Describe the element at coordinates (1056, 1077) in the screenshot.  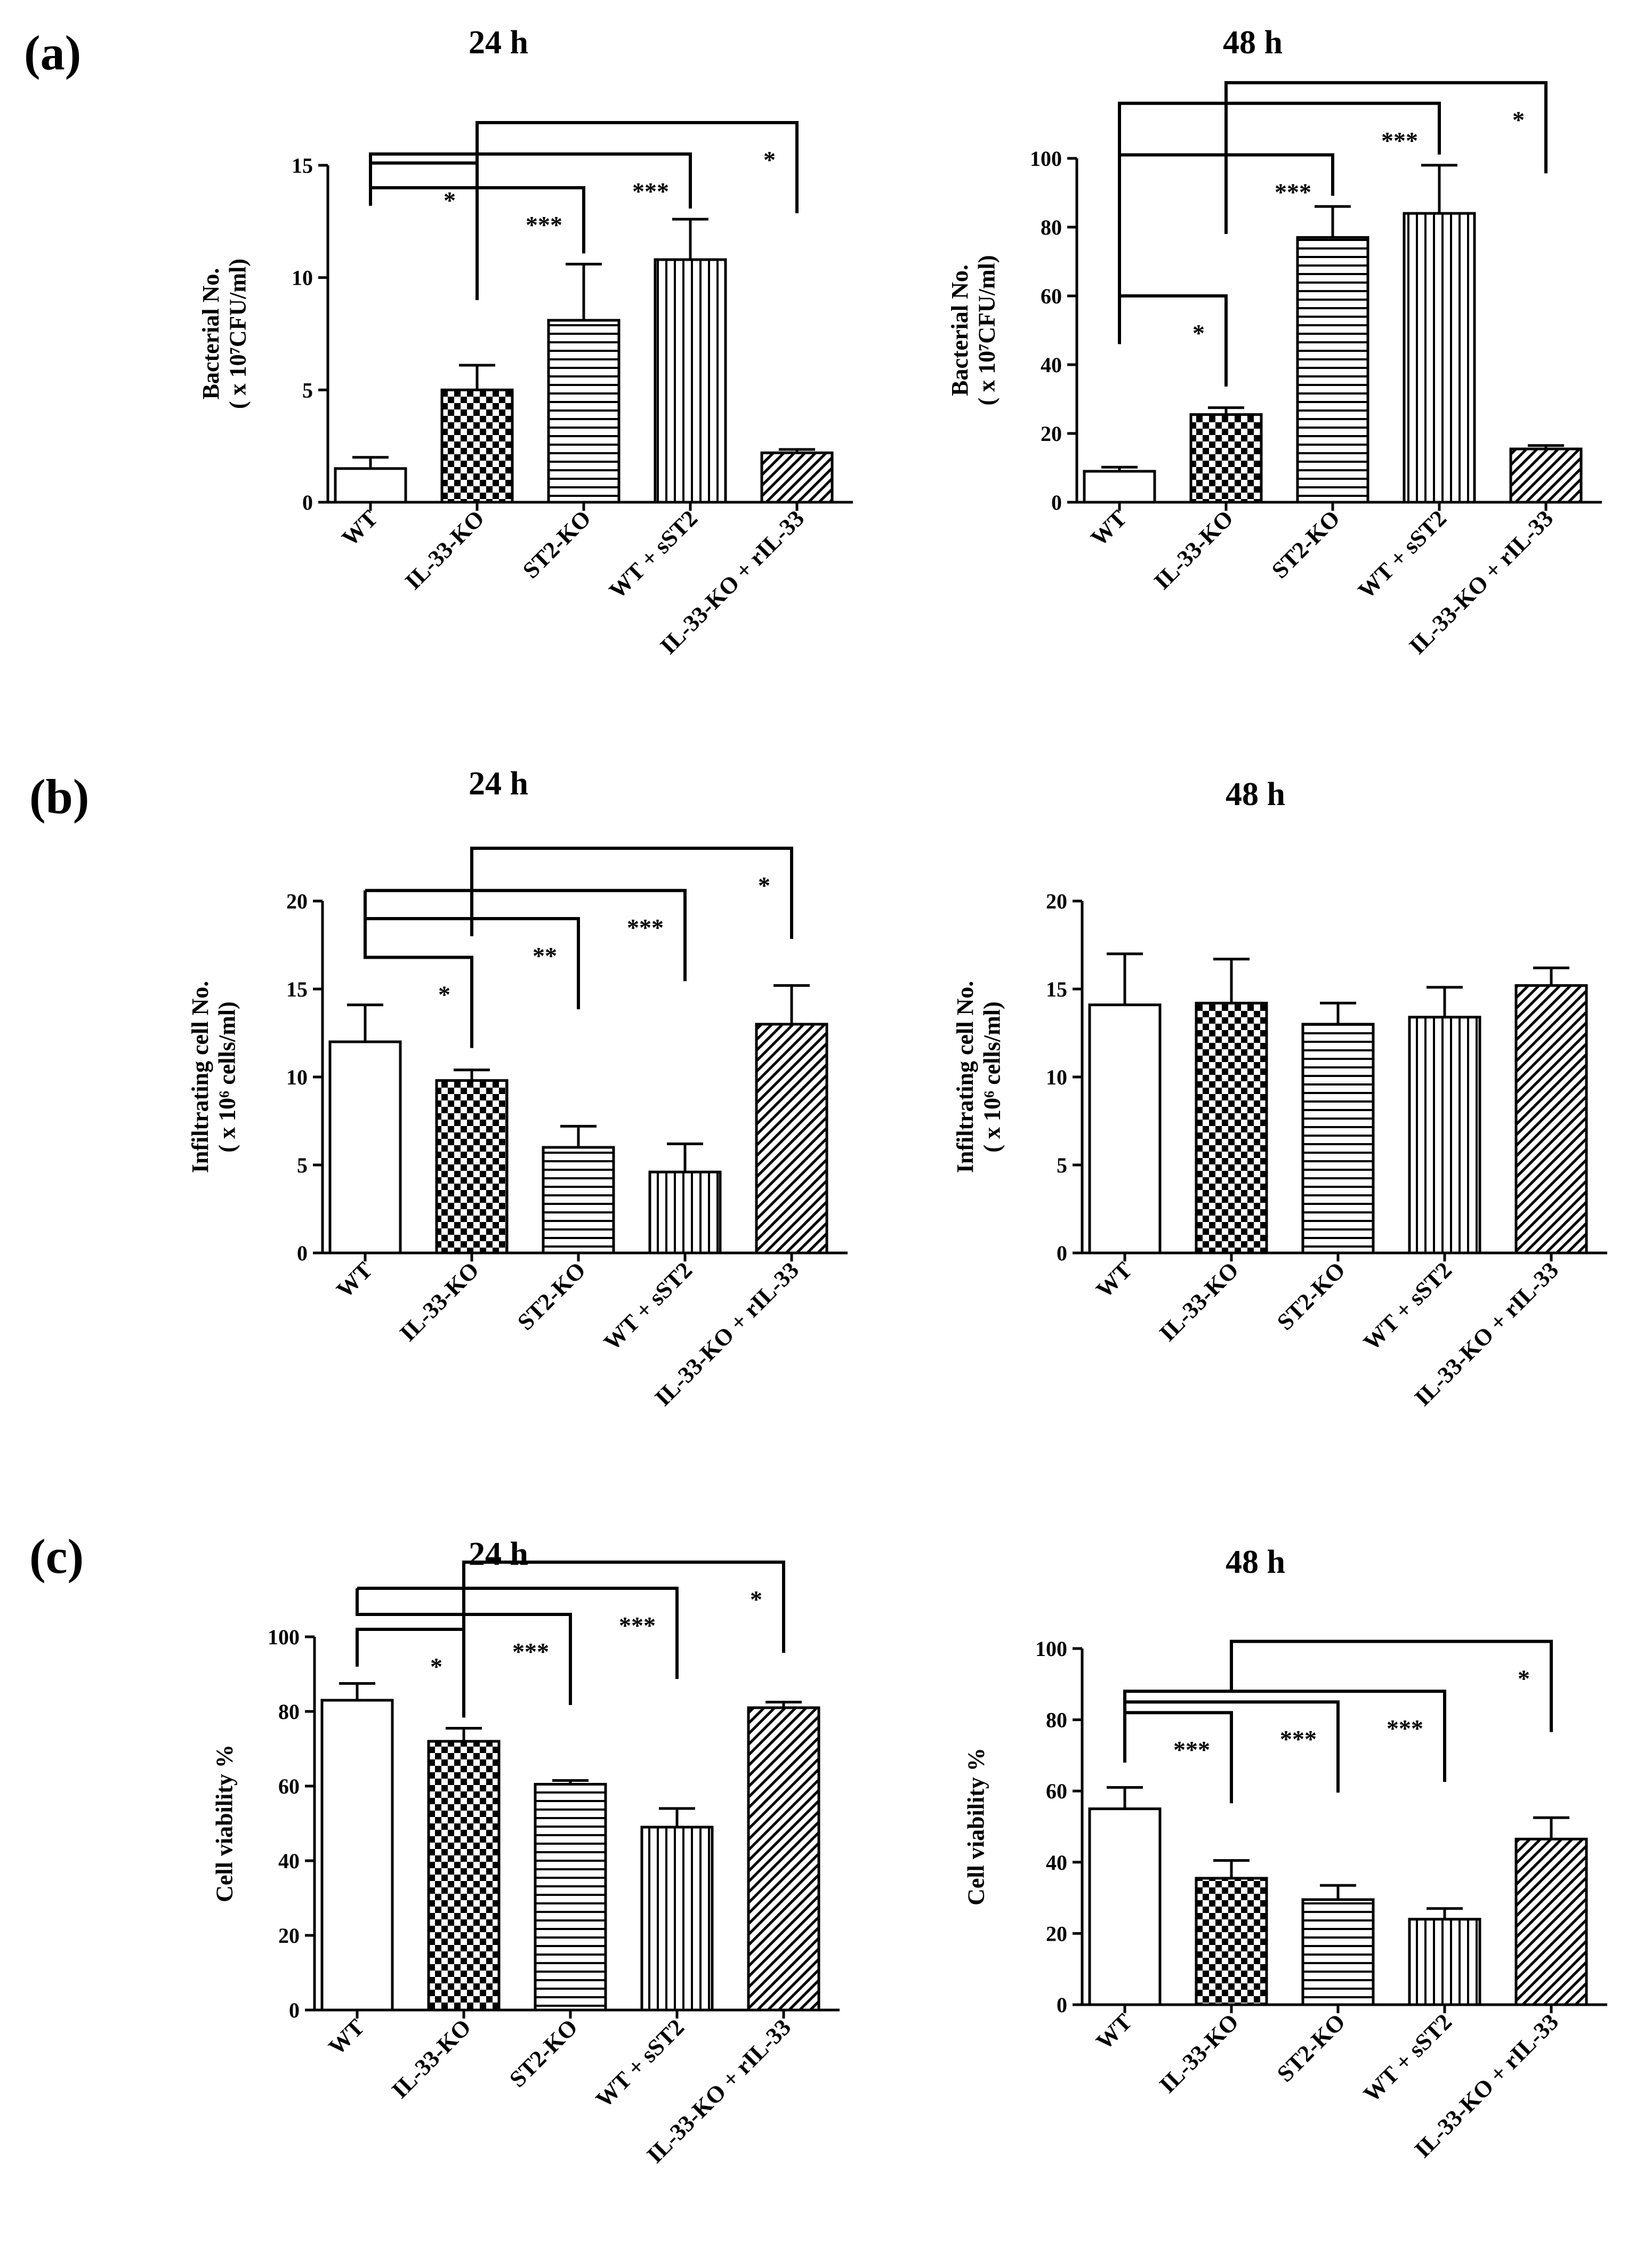
I see `y-tick-label: 10` at that location.